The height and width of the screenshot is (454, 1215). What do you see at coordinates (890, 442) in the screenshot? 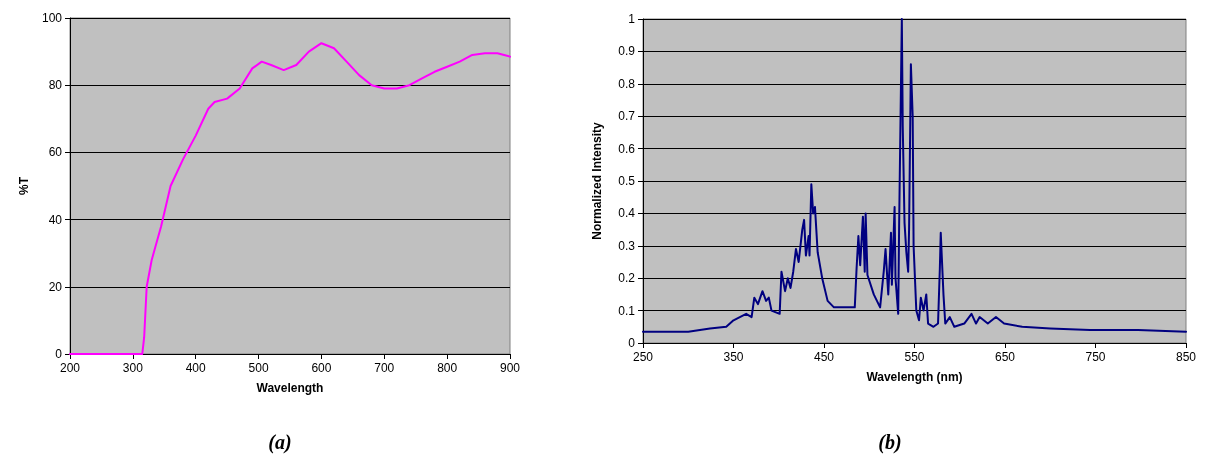
I see `text: (b)` at bounding box center [890, 442].